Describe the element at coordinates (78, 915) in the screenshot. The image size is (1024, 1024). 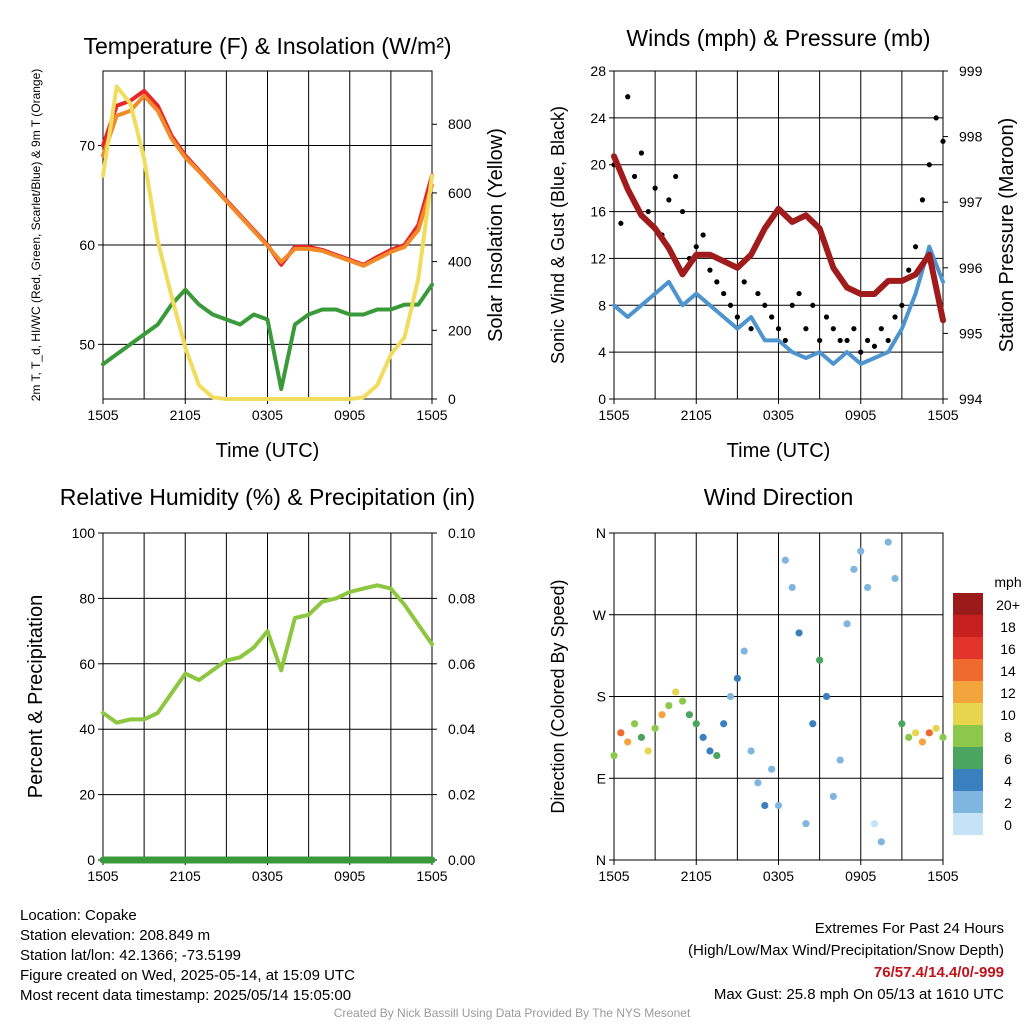
I see `station-location: Location: Copake` at that location.